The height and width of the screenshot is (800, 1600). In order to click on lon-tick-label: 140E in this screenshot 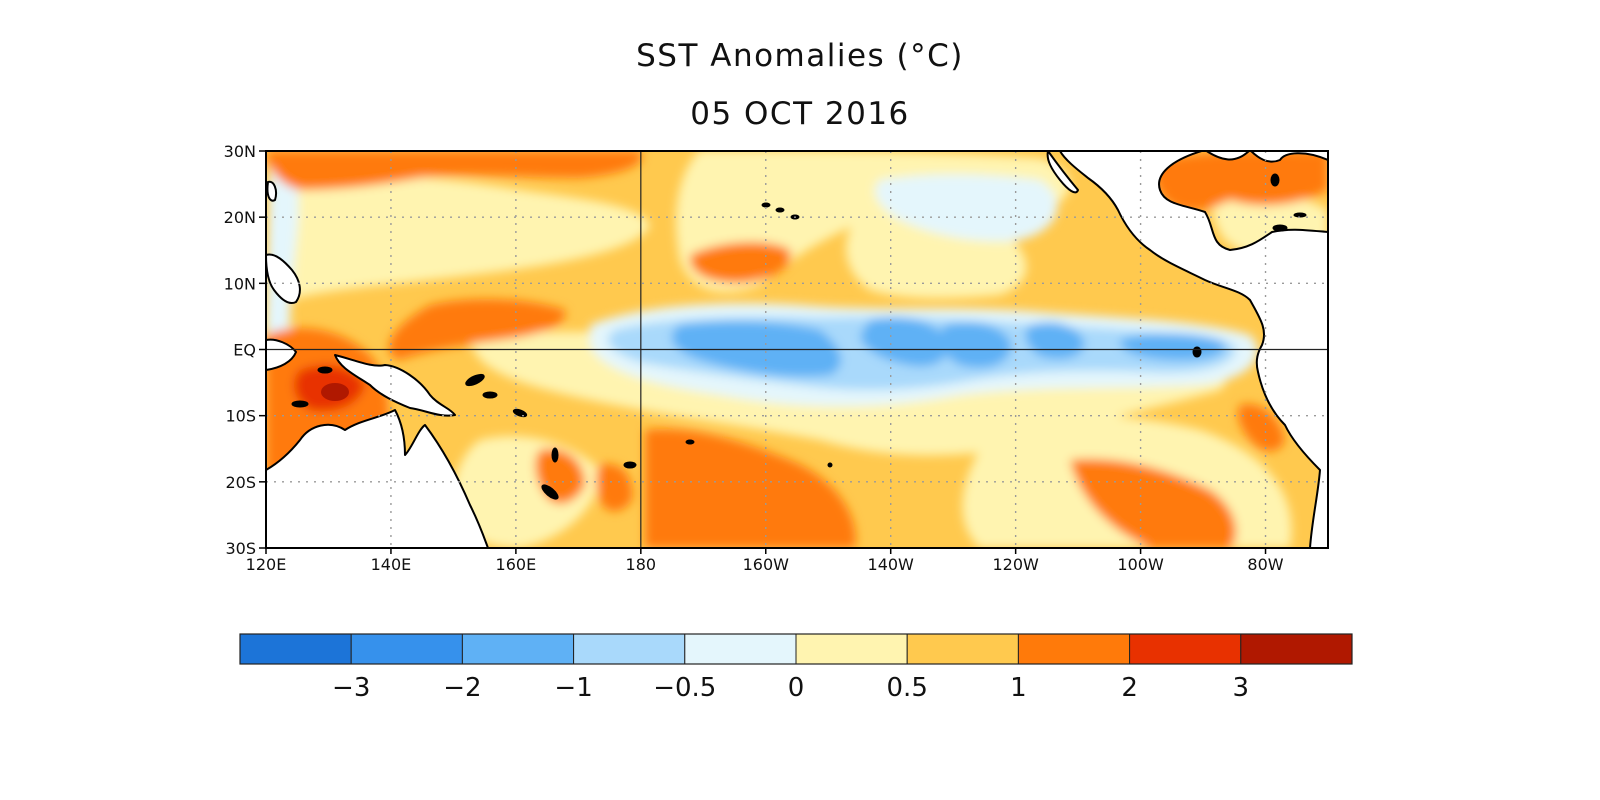, I will do `click(391, 564)`.